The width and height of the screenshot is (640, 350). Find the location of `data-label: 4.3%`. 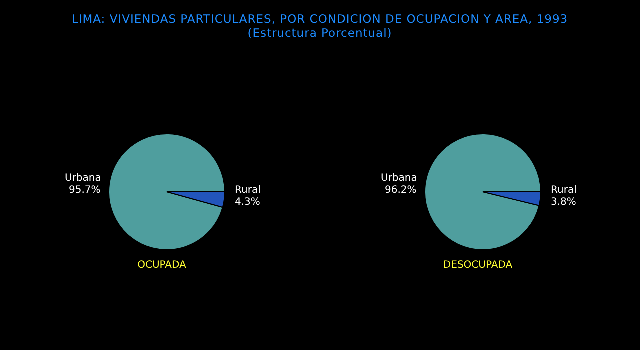

data-label: 4.3% is located at coordinates (247, 202).